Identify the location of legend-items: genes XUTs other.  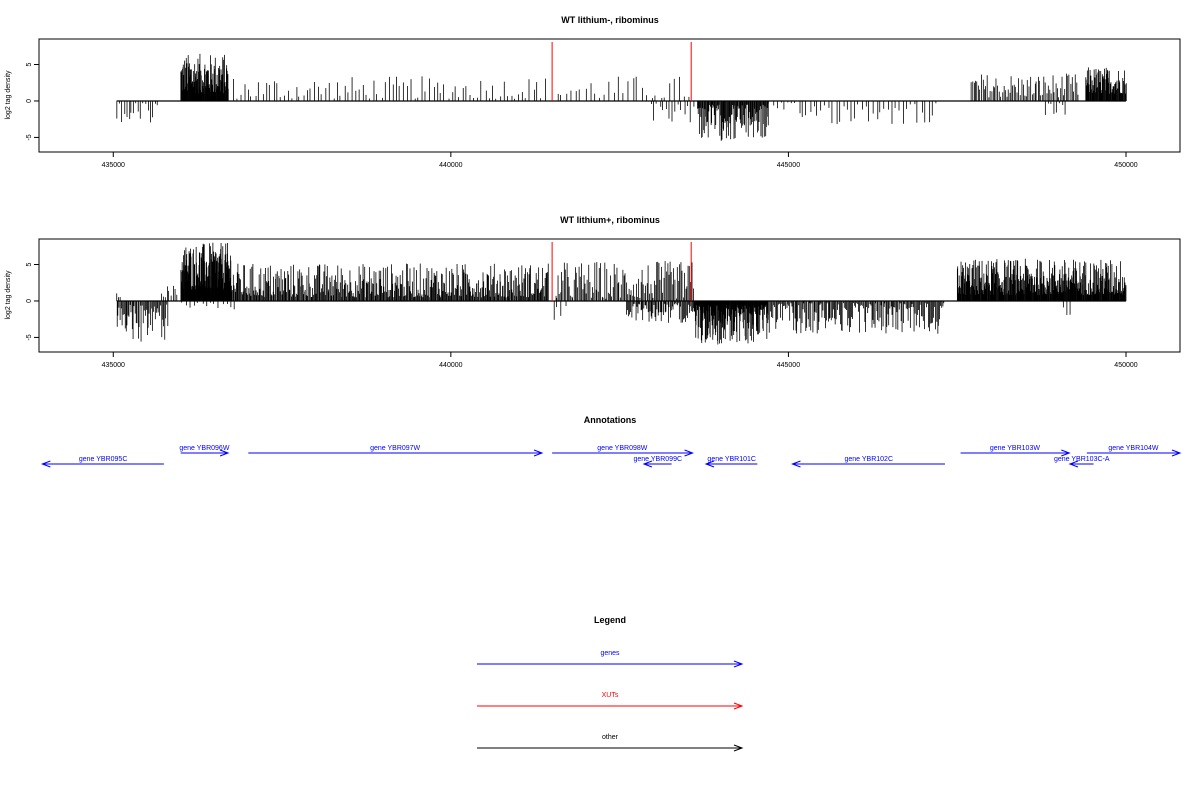
(610, 701).